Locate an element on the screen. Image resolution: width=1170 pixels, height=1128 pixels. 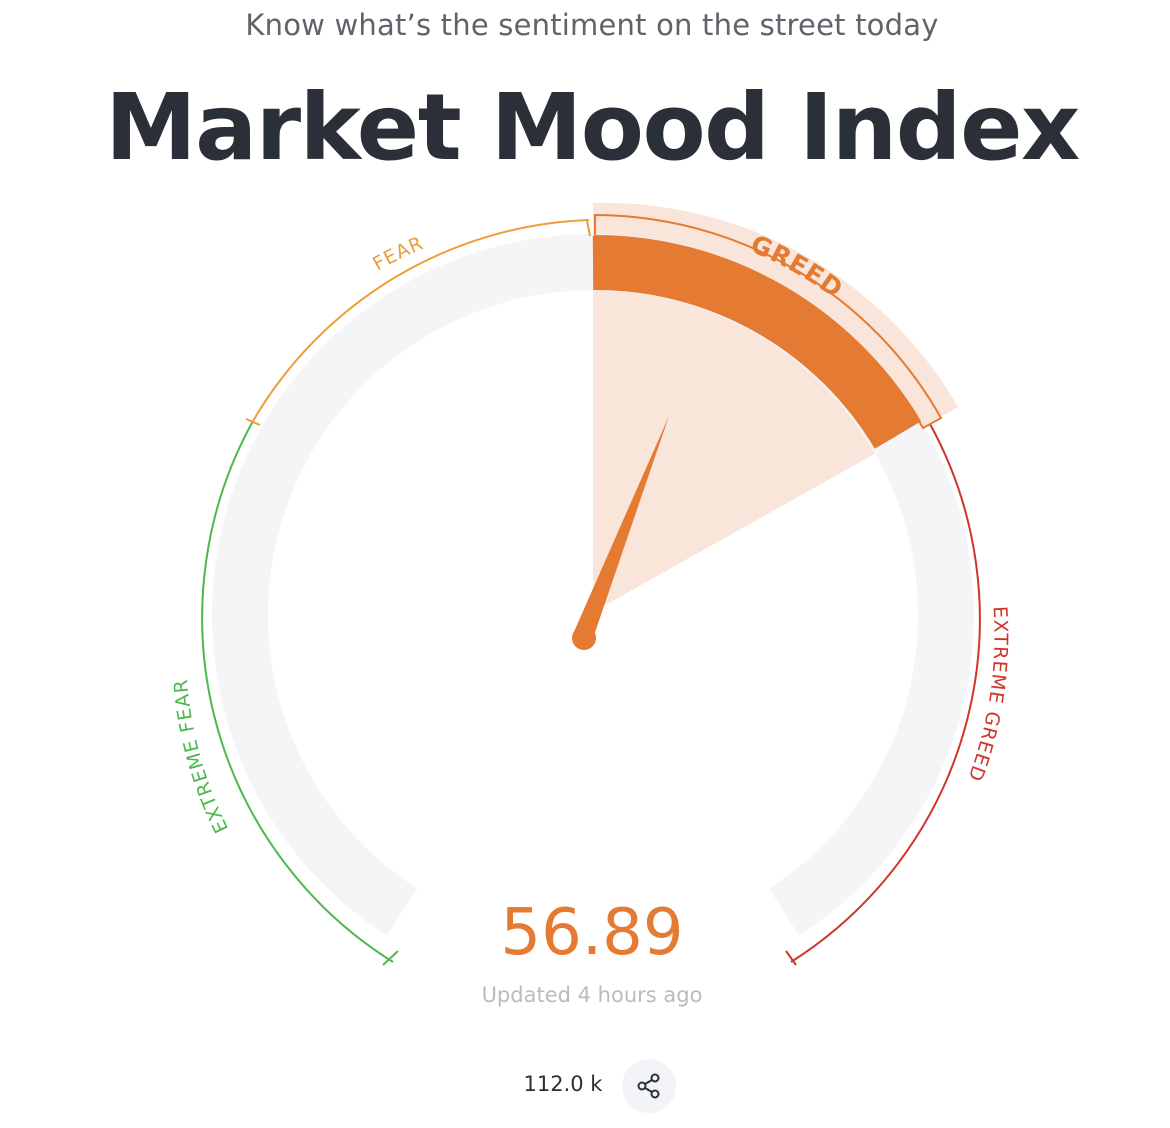
share-button is located at coordinates (649, 1086).